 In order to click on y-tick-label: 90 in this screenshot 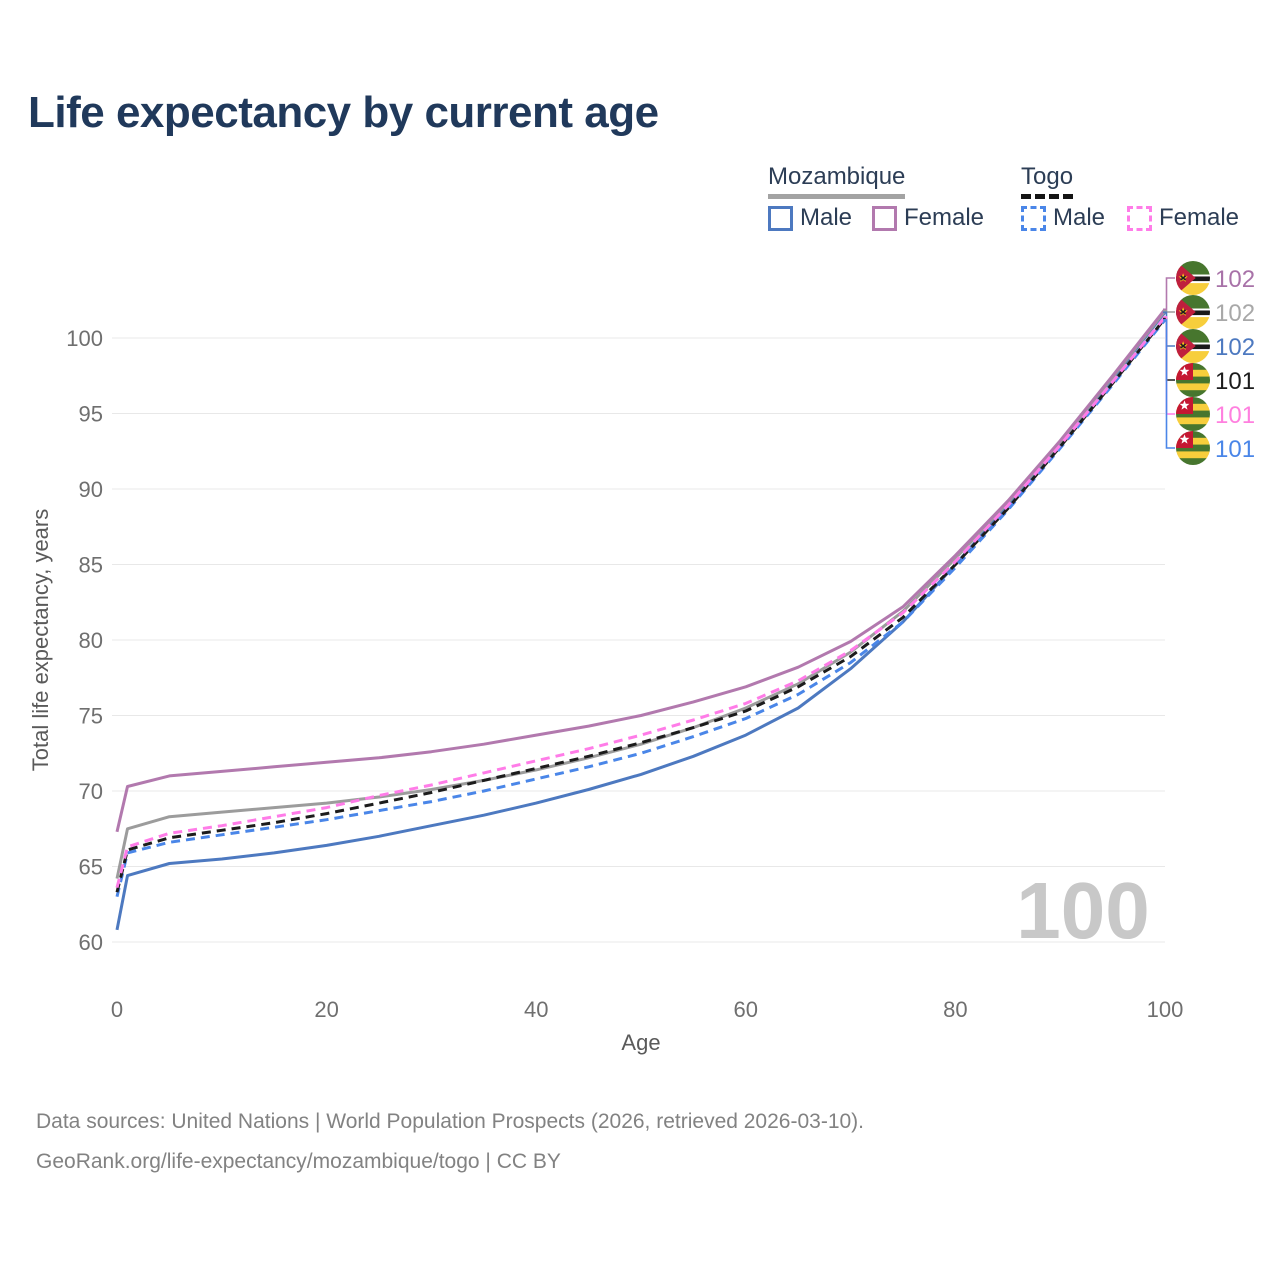, I will do `click(91, 489)`.